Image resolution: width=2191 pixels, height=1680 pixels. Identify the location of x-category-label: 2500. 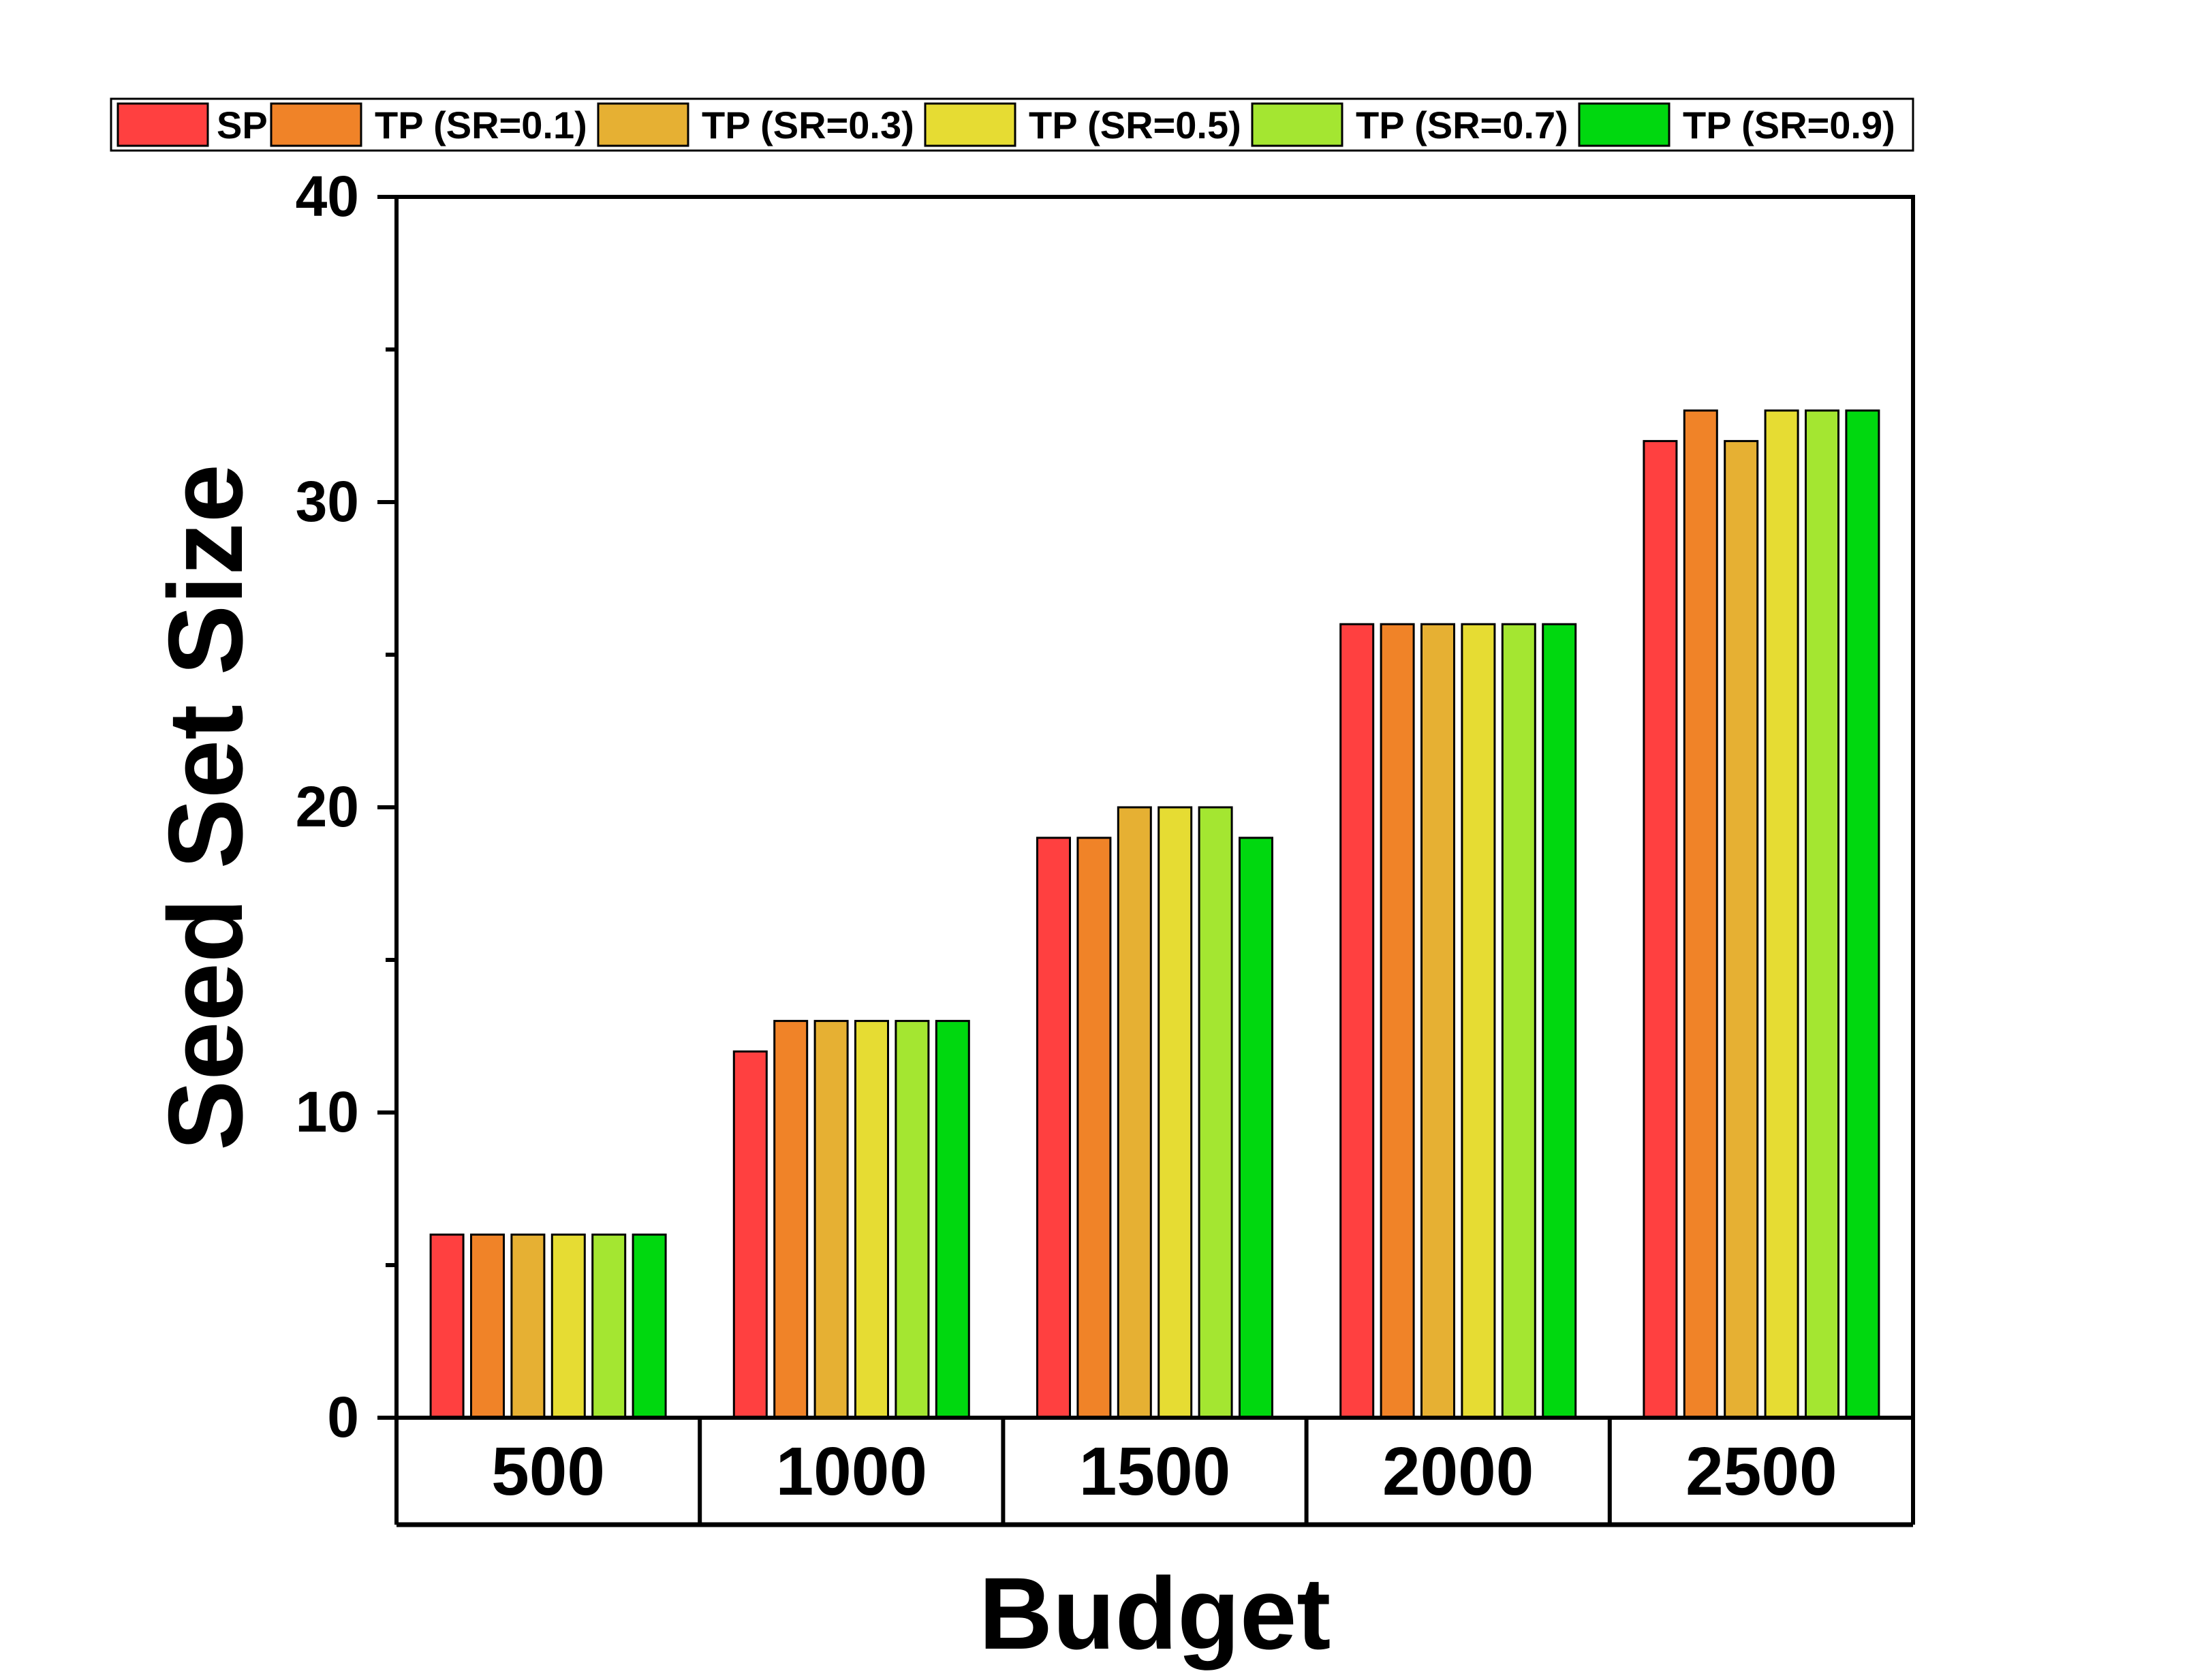
(1761, 1471).